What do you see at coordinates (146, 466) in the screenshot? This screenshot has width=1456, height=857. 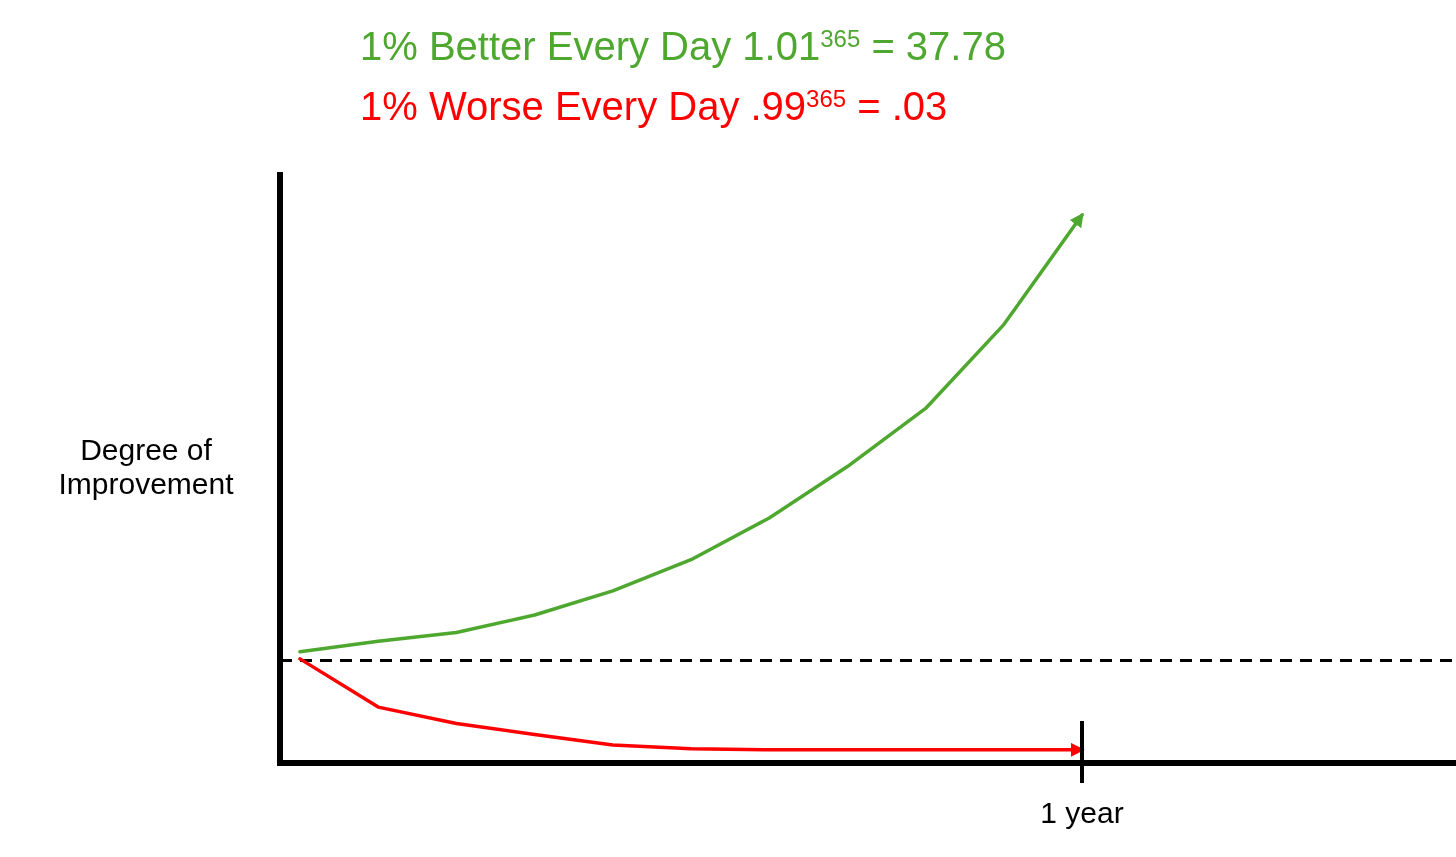 I see `y-axis-title: Degree of Improvement` at bounding box center [146, 466].